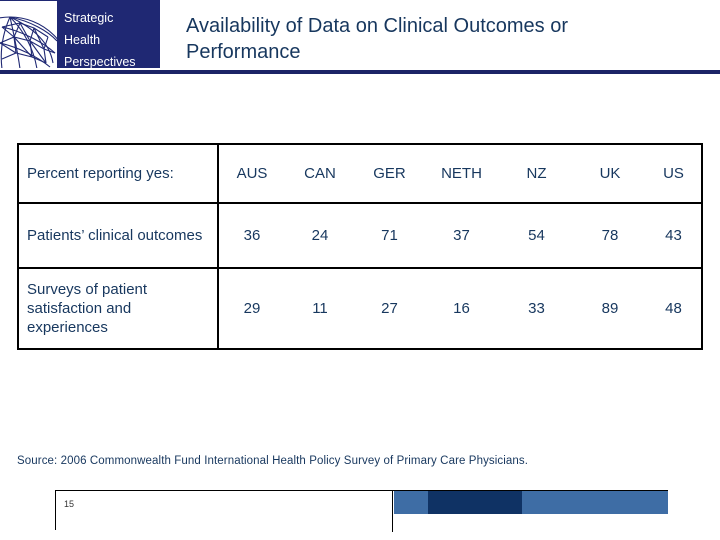 The width and height of the screenshot is (720, 540). Describe the element at coordinates (610, 308) in the screenshot. I see `cell-value: 89` at that location.